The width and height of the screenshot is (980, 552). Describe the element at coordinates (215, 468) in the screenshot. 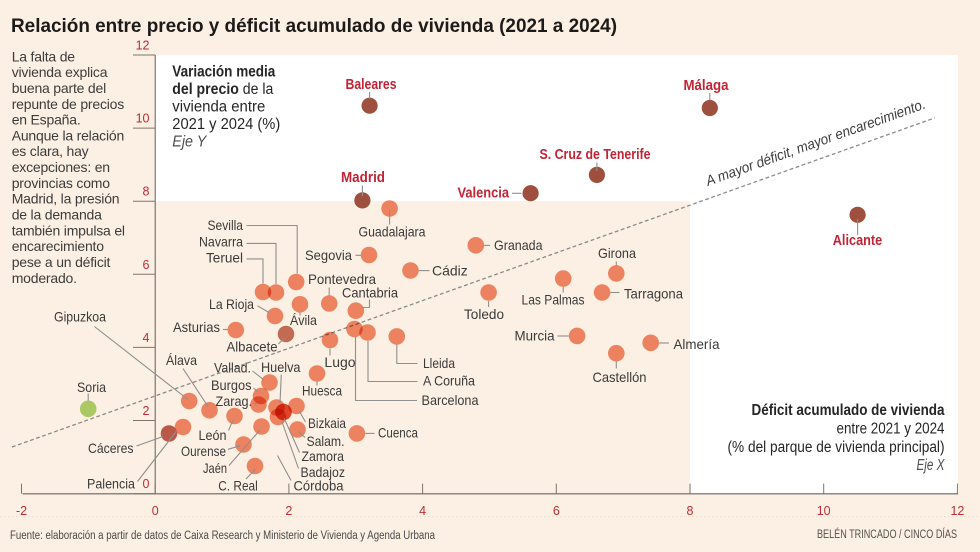

I see `svg-text: Jaén` at that location.